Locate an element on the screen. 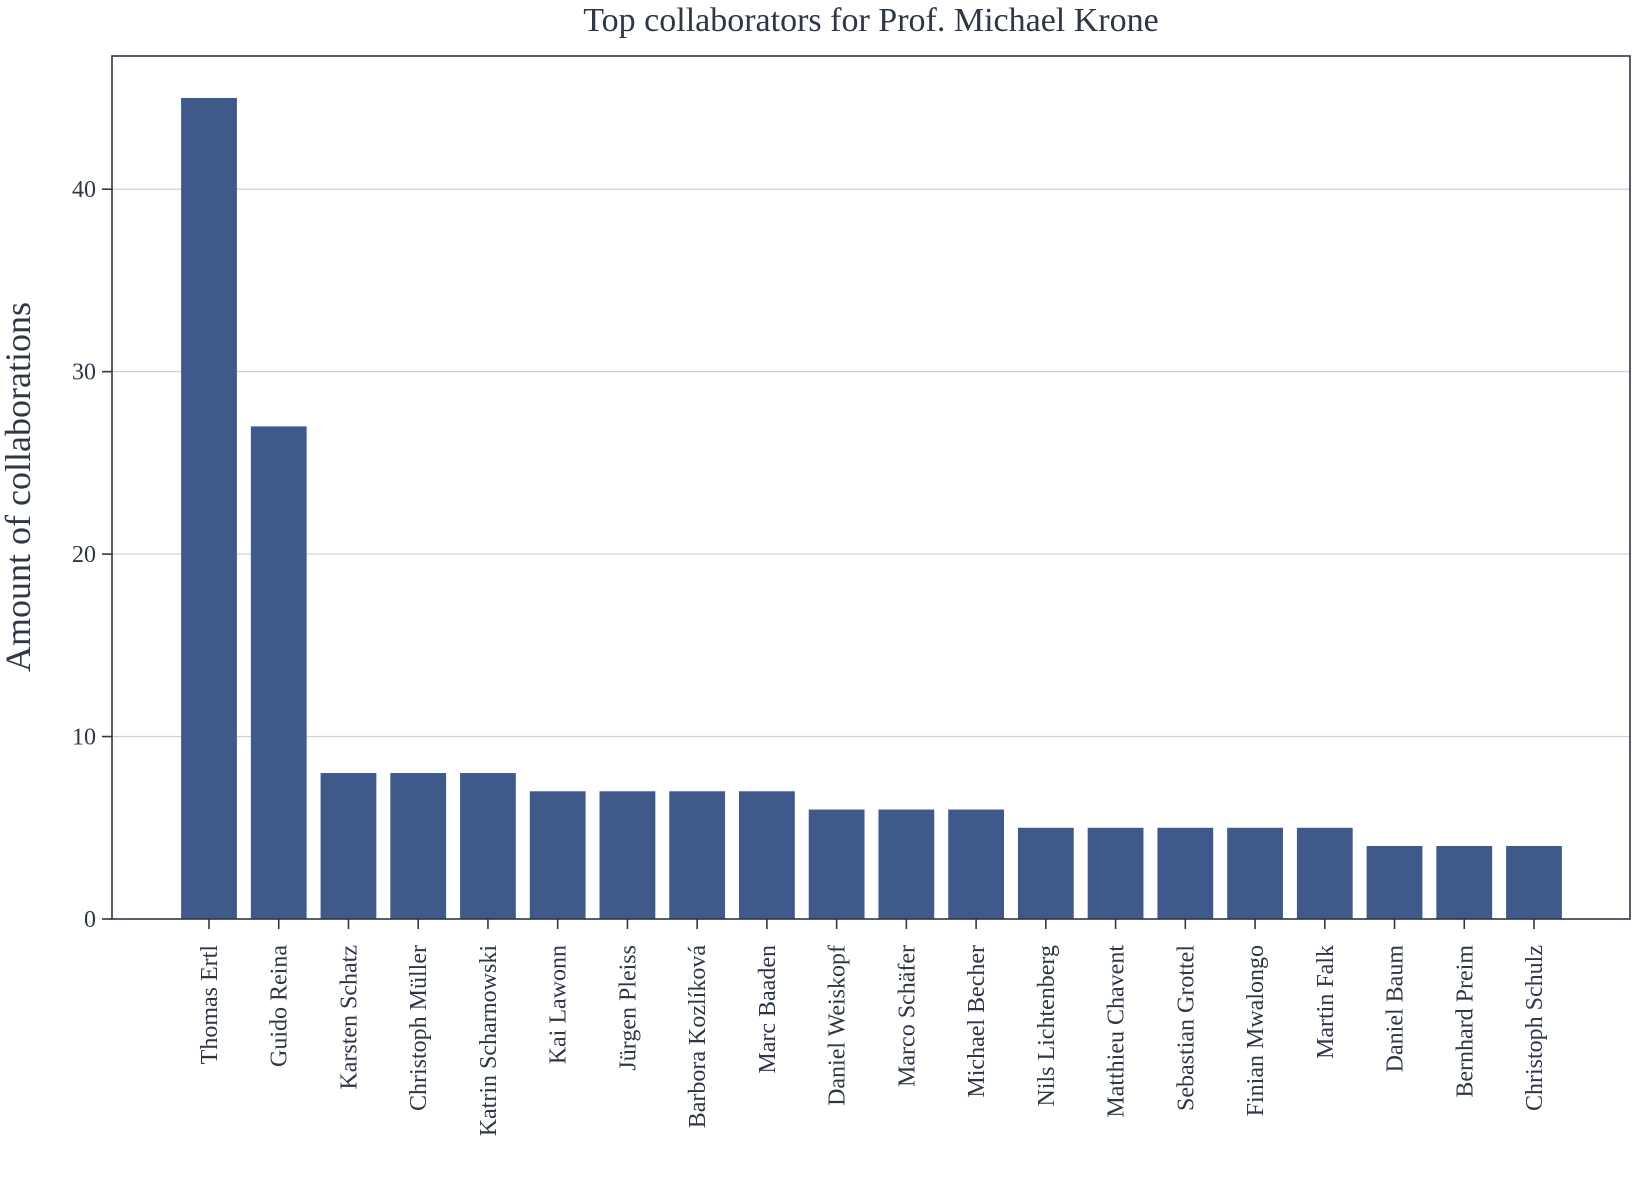  x-tick-label: Jürgen Pleiss is located at coordinates (628, 1008).